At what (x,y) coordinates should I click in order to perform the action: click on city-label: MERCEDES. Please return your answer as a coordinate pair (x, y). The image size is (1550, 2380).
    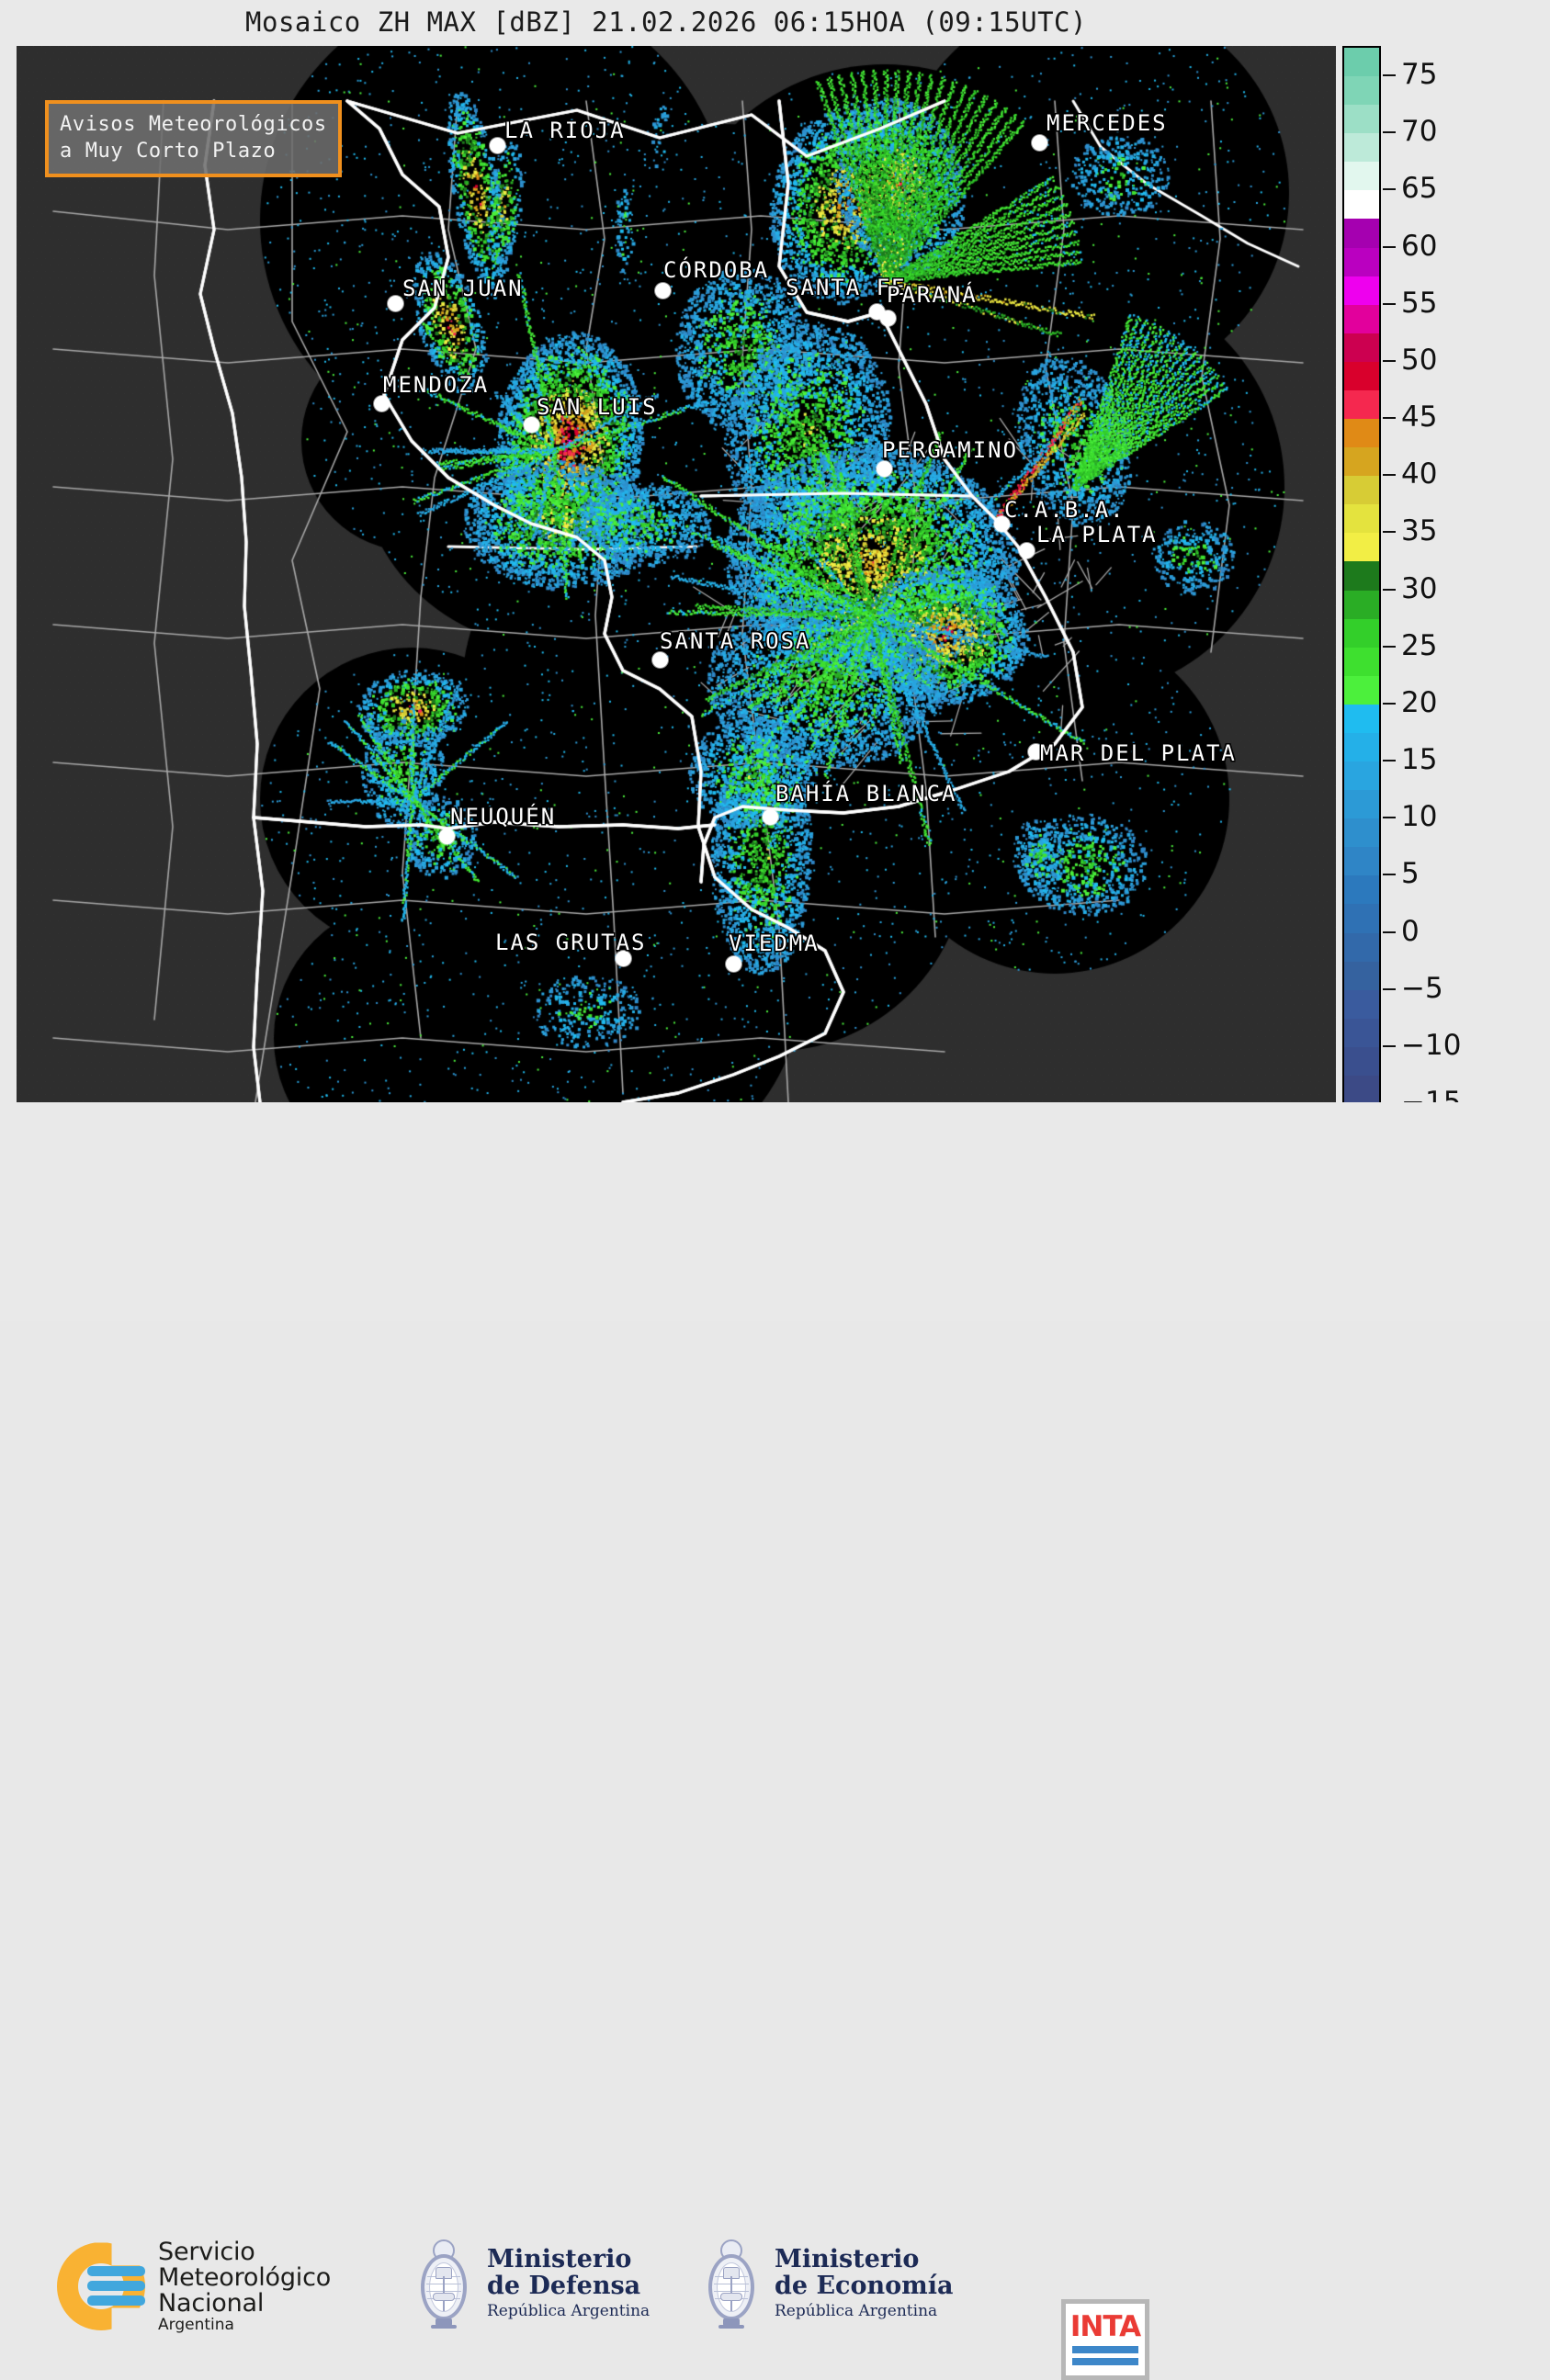
    Looking at the image, I should click on (1107, 123).